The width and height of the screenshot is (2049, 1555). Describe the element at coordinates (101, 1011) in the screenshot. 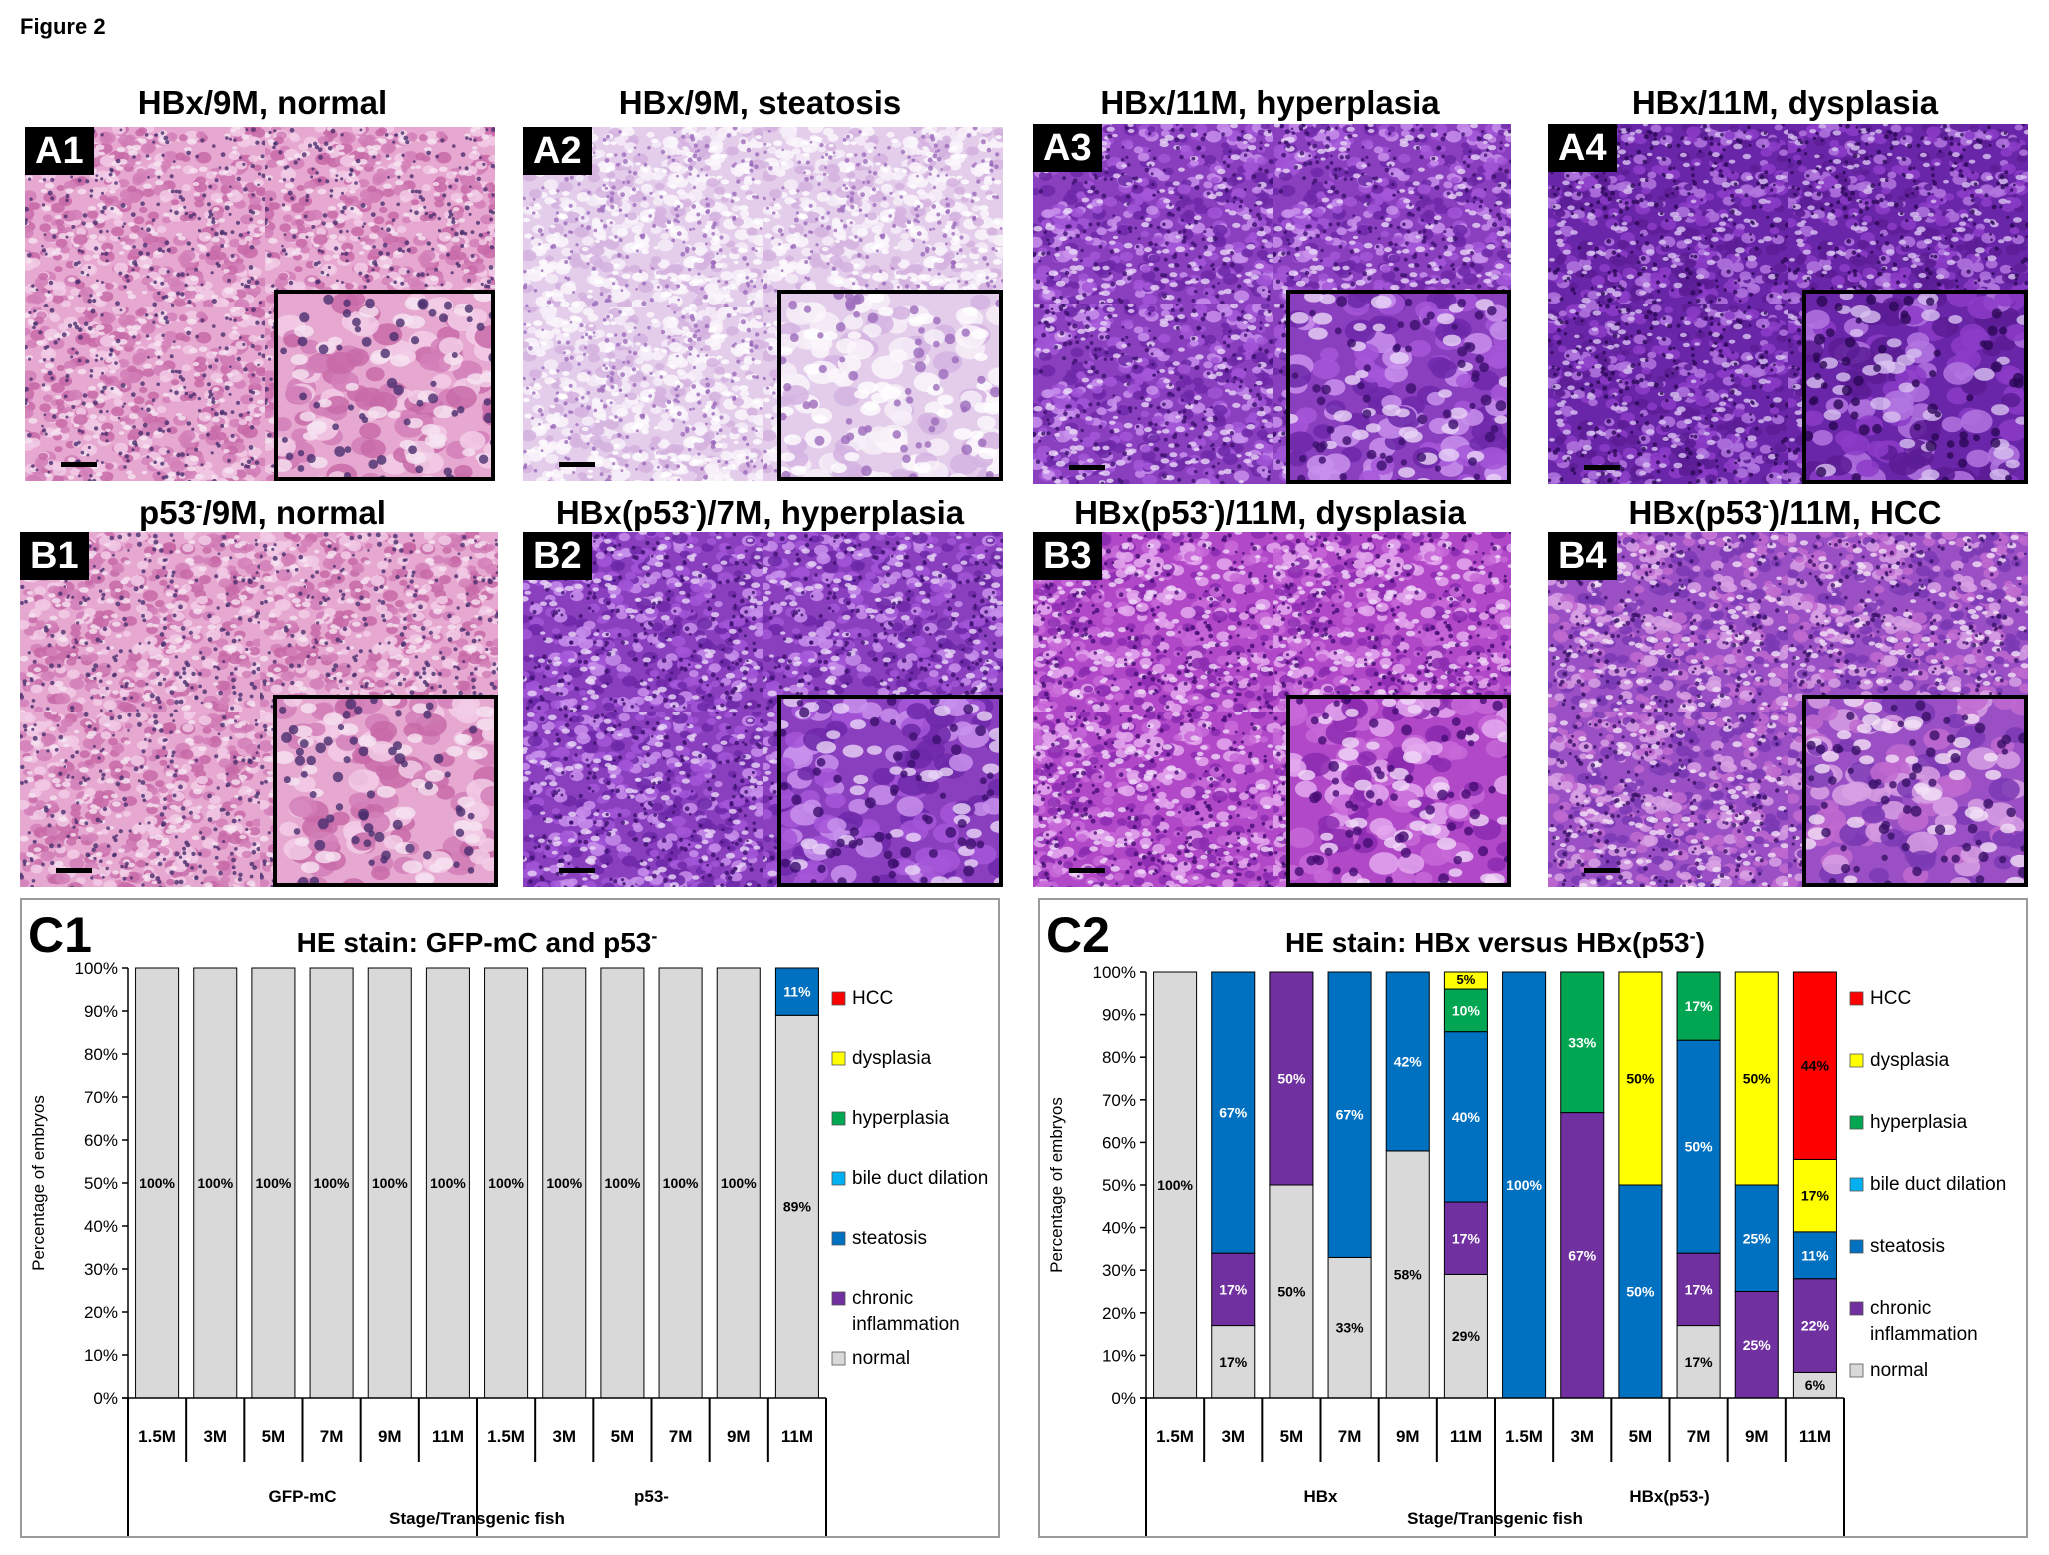

I see `y-tick-label: 90%` at that location.